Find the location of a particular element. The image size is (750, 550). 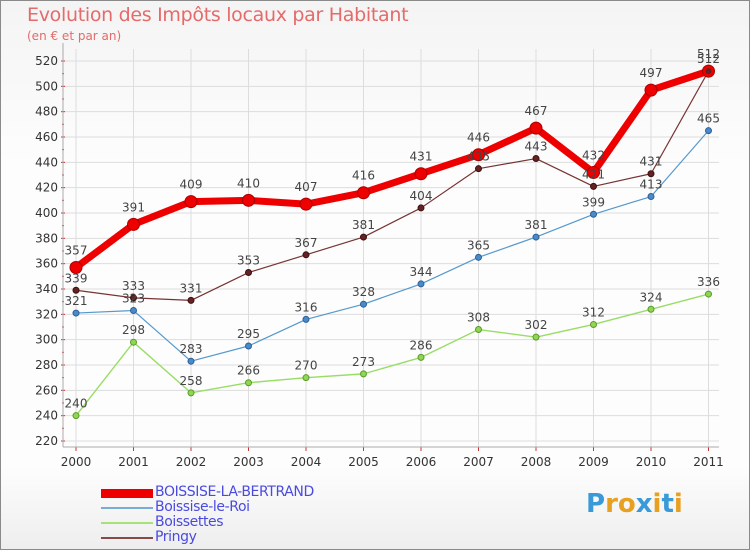

data-label: 302 is located at coordinates (536, 325).